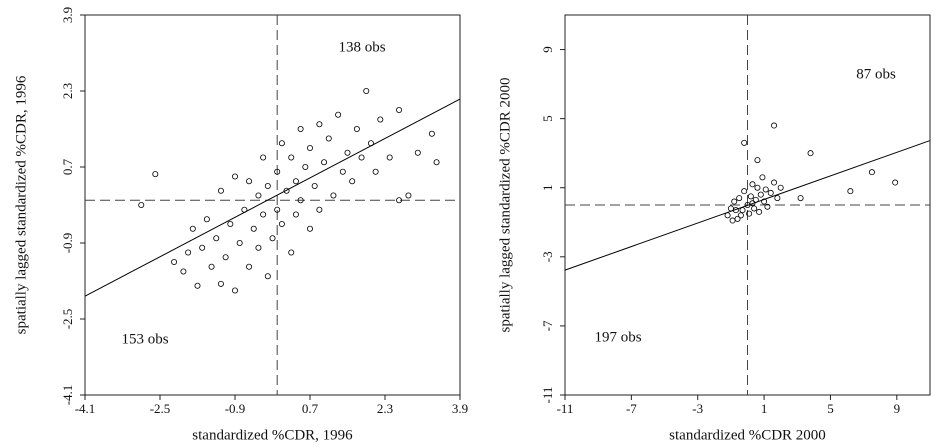 The width and height of the screenshot is (935, 447). What do you see at coordinates (361, 47) in the screenshot?
I see `annotation: 138 obs` at bounding box center [361, 47].